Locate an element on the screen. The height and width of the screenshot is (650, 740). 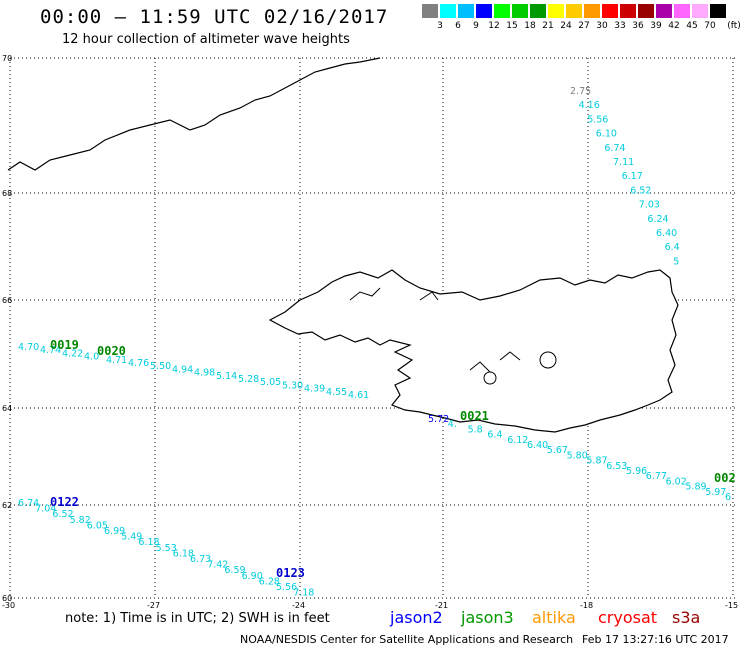
wave-height-value: 5.82 is located at coordinates (80, 520).